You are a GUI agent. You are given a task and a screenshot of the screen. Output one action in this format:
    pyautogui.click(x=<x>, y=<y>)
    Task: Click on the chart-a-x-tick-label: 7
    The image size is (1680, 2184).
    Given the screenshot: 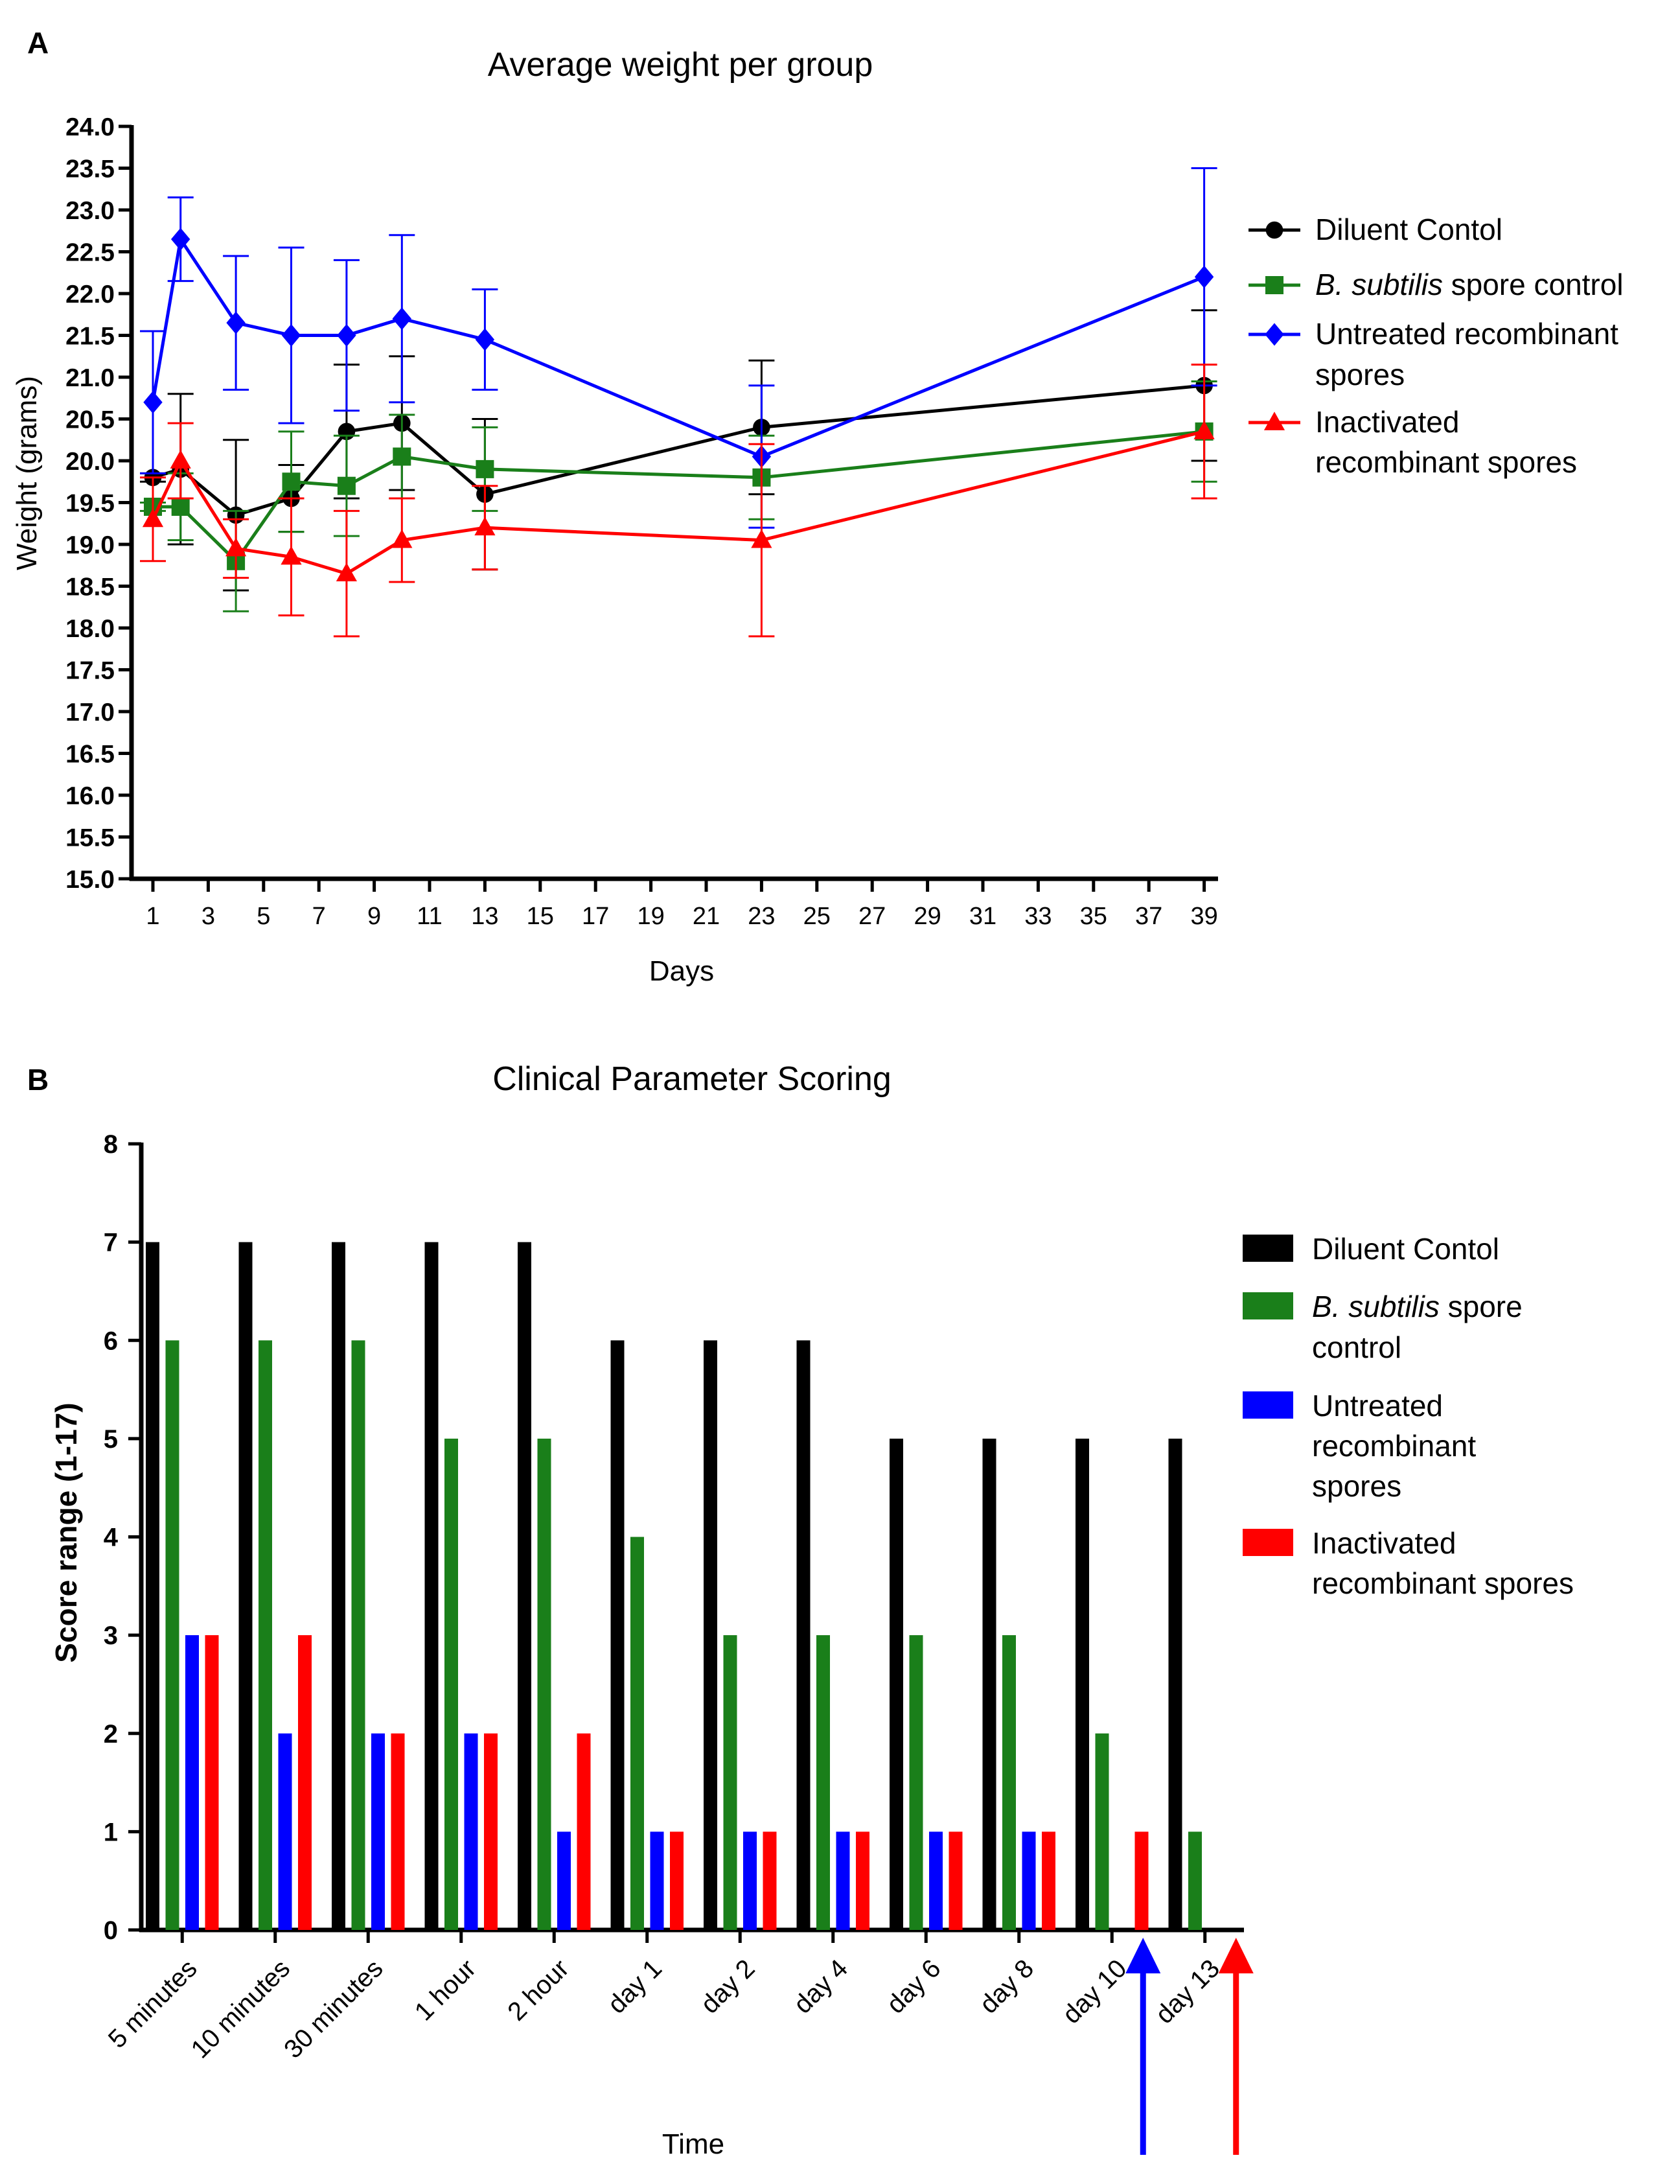 What is the action you would take?
    pyautogui.click(x=319, y=916)
    